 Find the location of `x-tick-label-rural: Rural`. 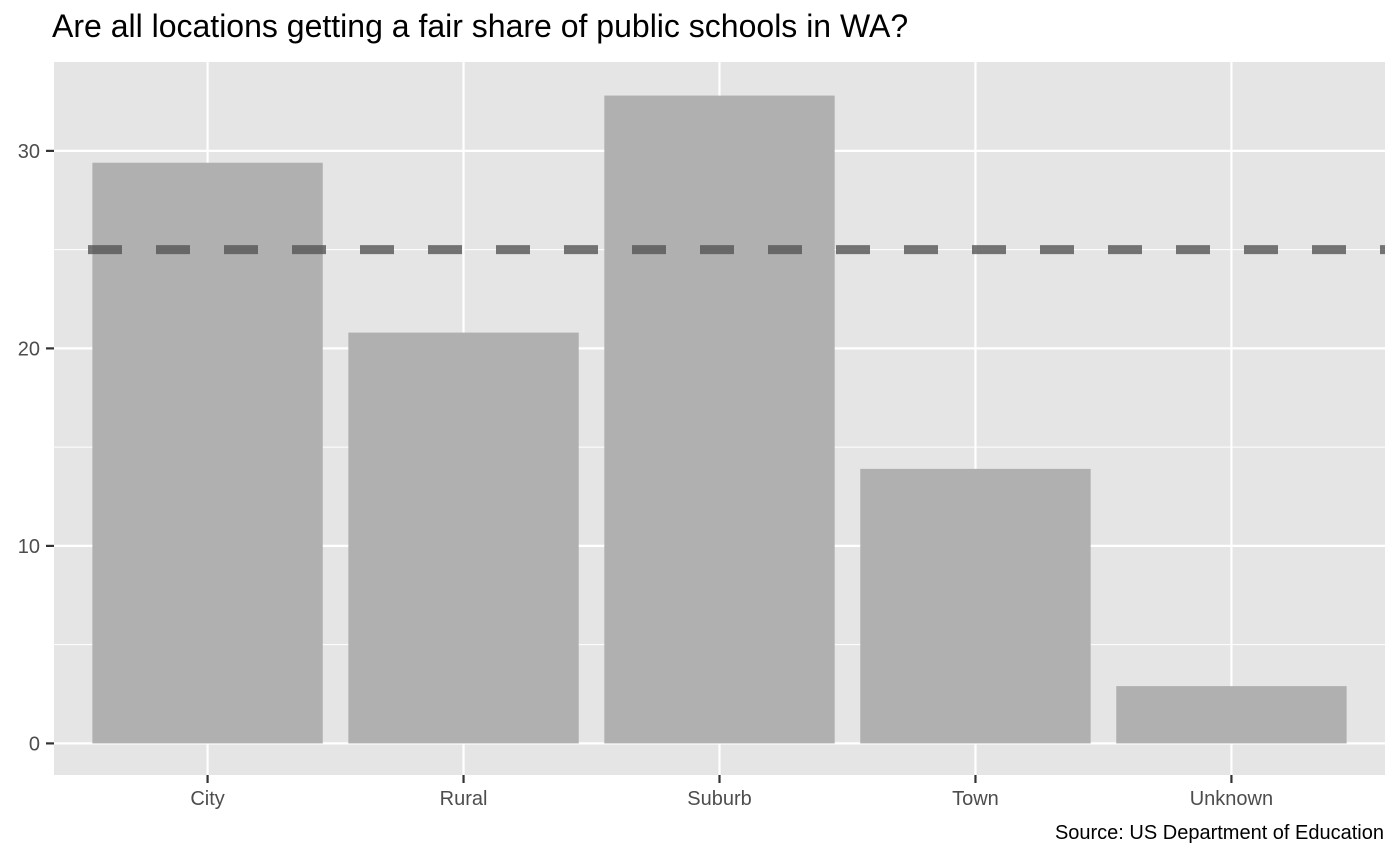

x-tick-label-rural: Rural is located at coordinates (464, 799).